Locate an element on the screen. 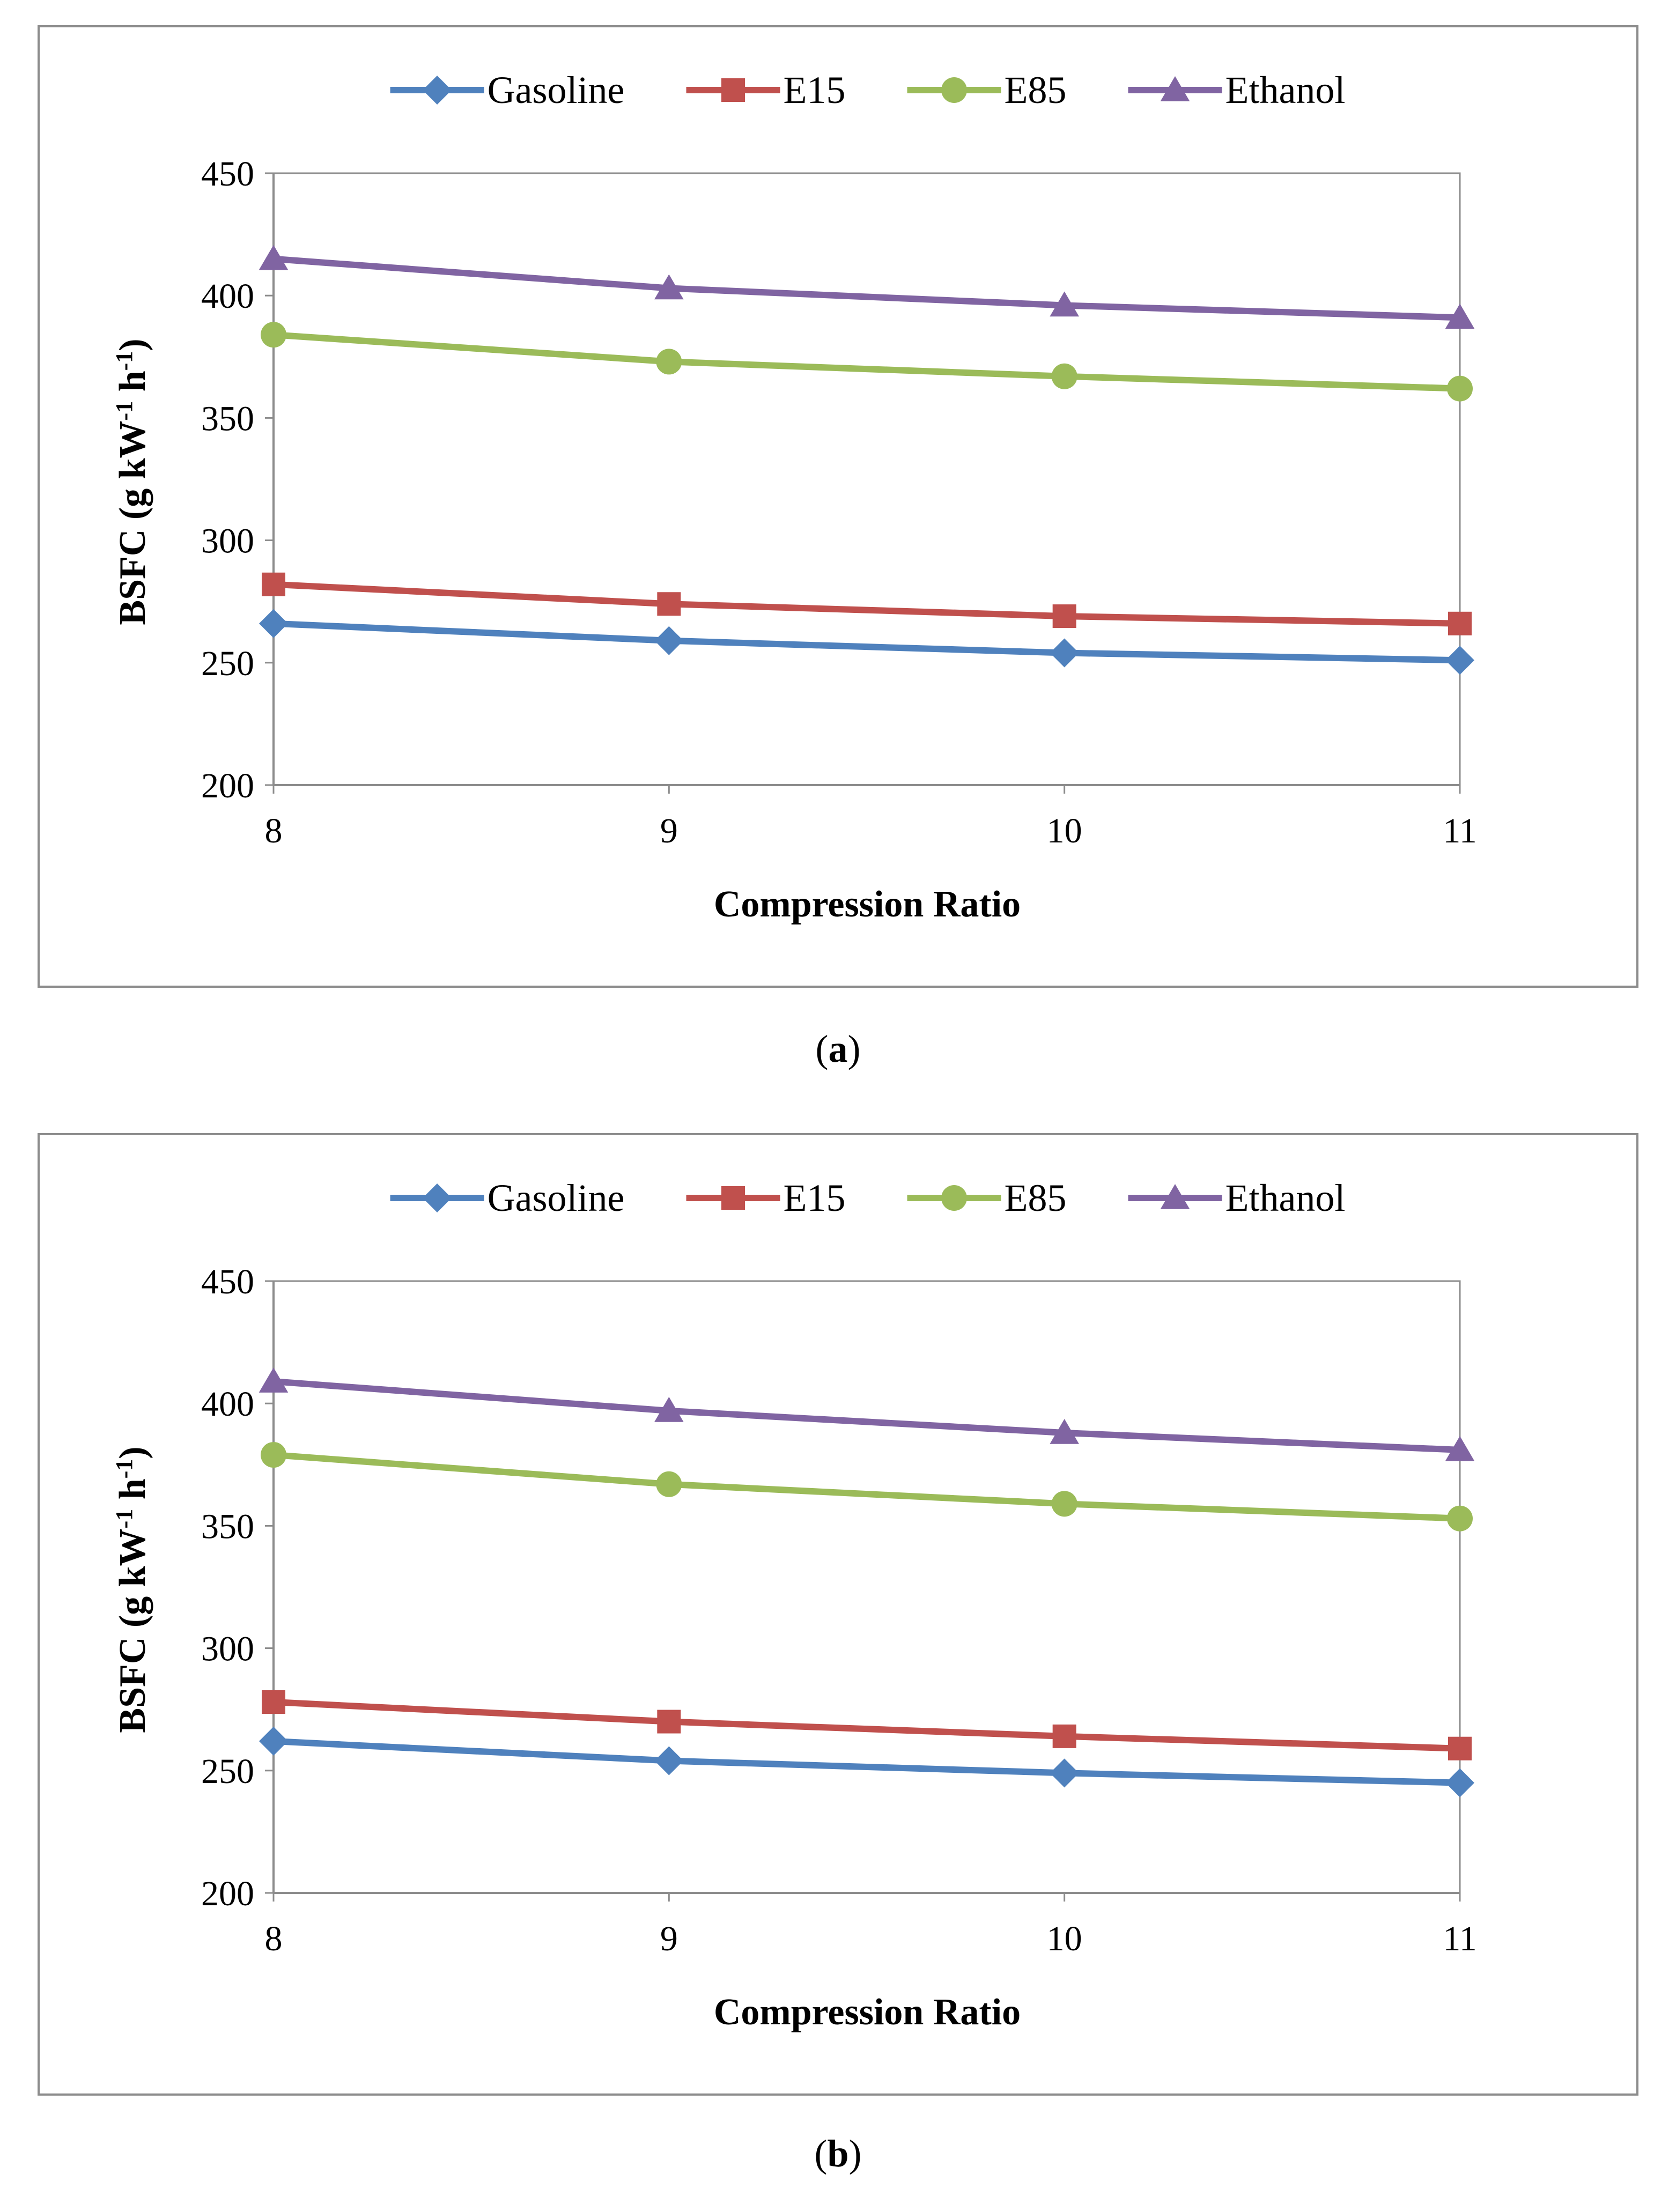 The width and height of the screenshot is (1676, 2212). chart-b-series-e15 is located at coordinates (867, 1725).